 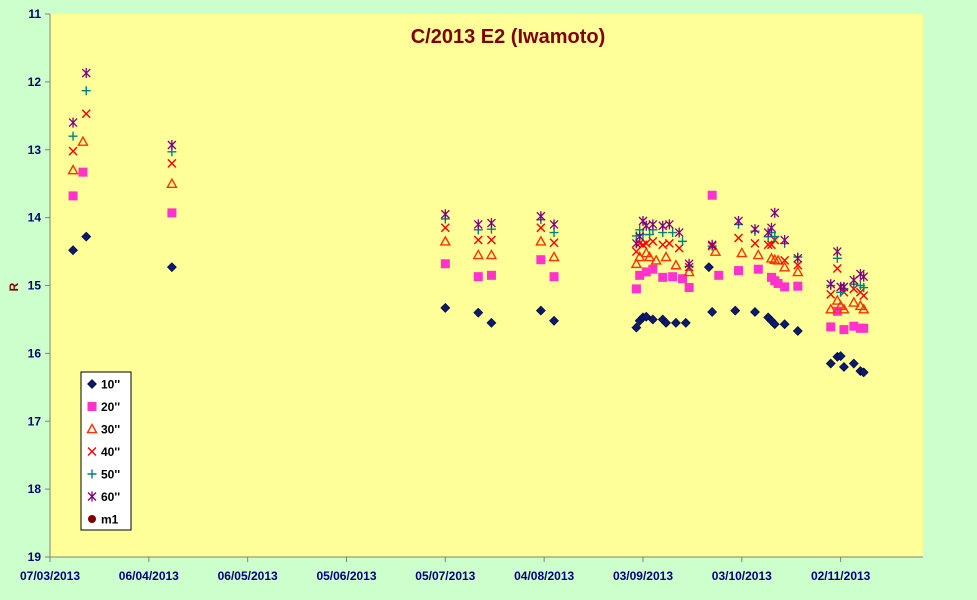 I want to click on legend-entry: 60'', so click(x=103, y=497).